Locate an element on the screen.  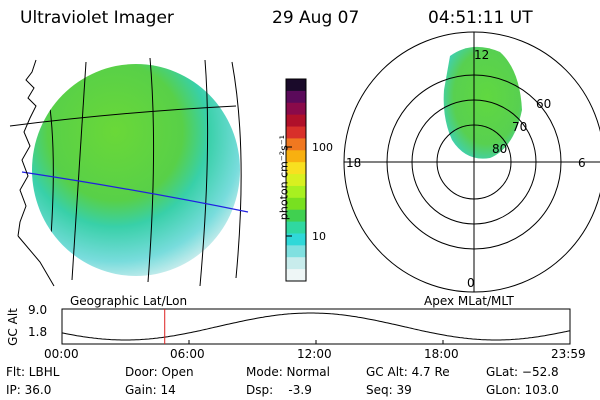
info-glon: GLon: 103.0 is located at coordinates (522, 390).